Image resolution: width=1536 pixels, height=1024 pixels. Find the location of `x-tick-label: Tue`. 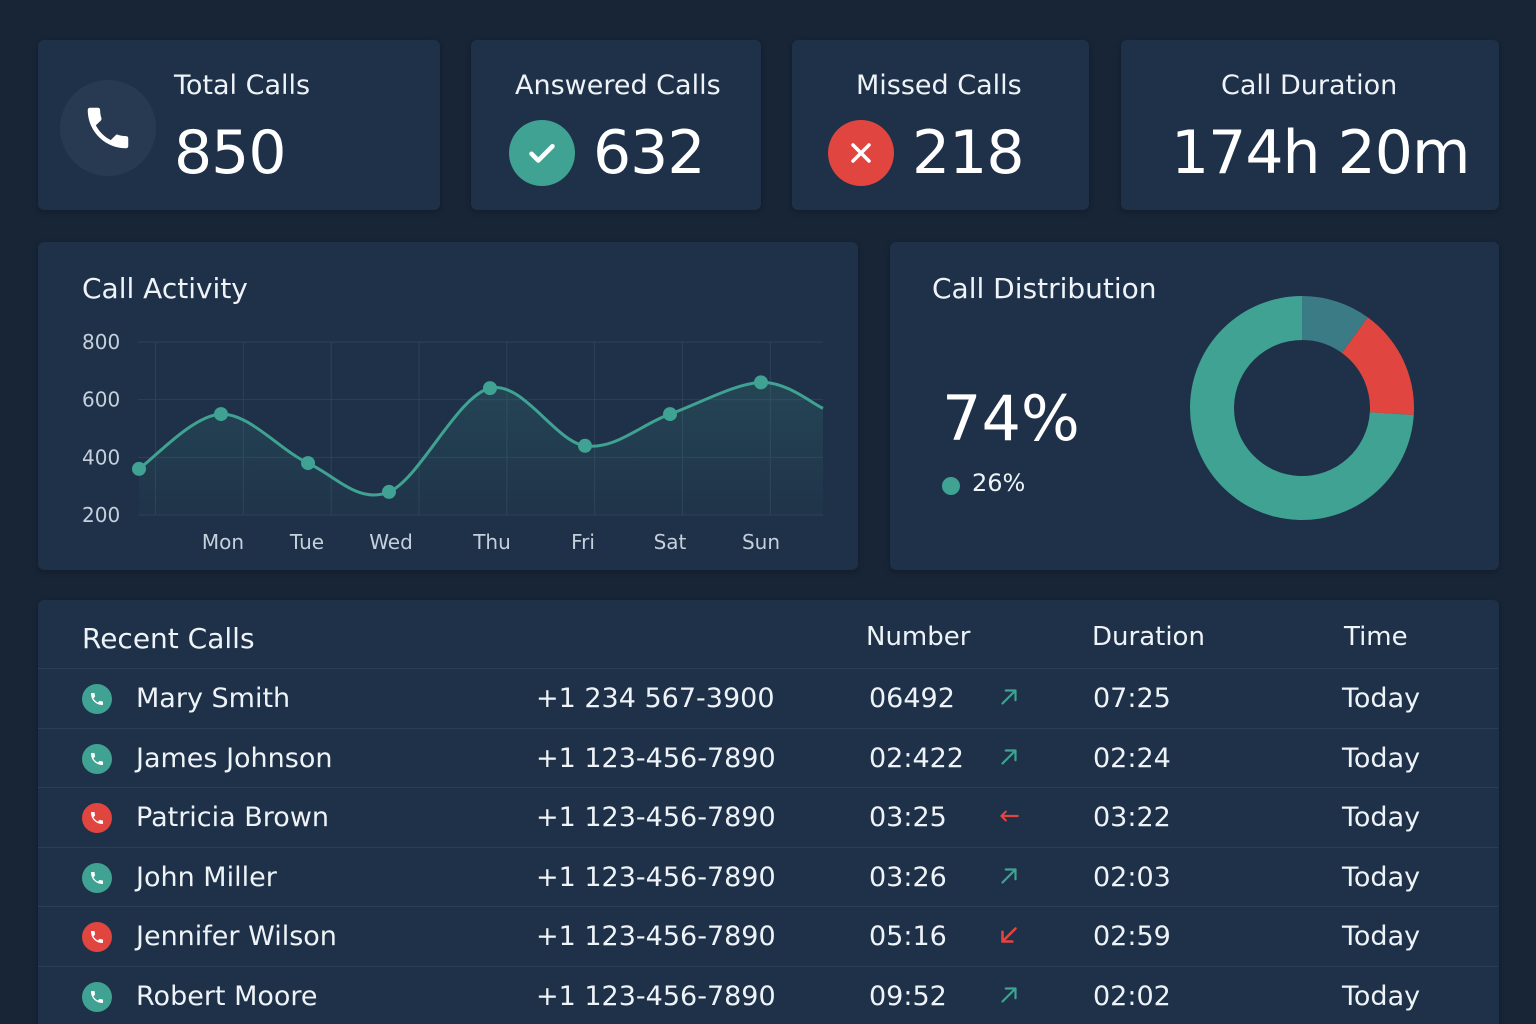

x-tick-label: Tue is located at coordinates (306, 542).